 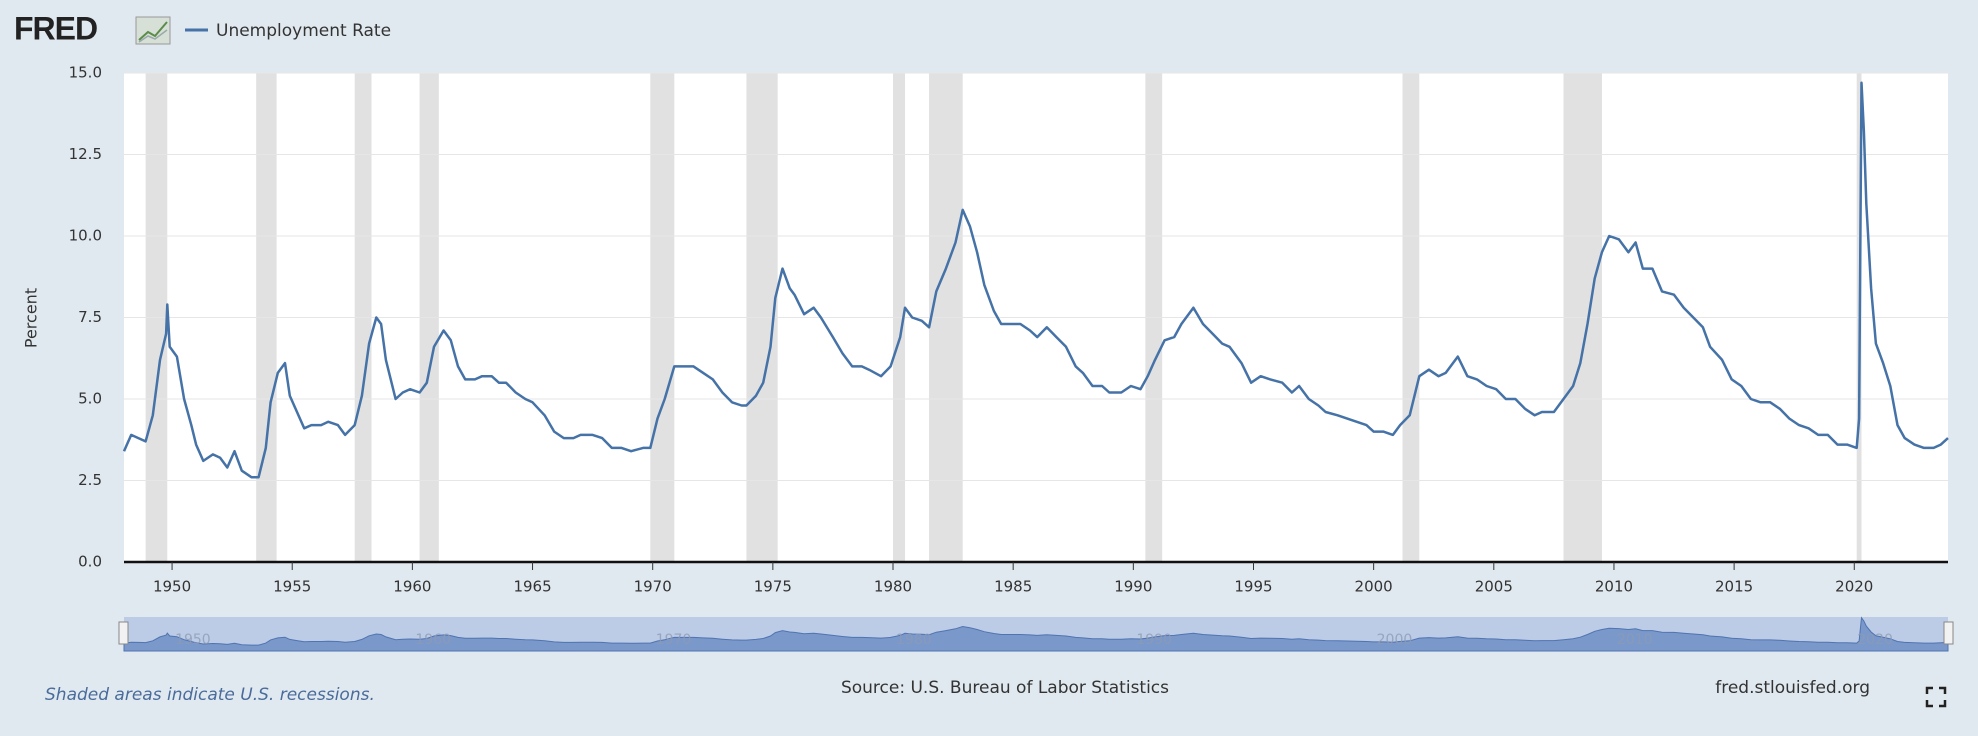 I want to click on y-tick-label: 10.0, so click(x=85, y=236).